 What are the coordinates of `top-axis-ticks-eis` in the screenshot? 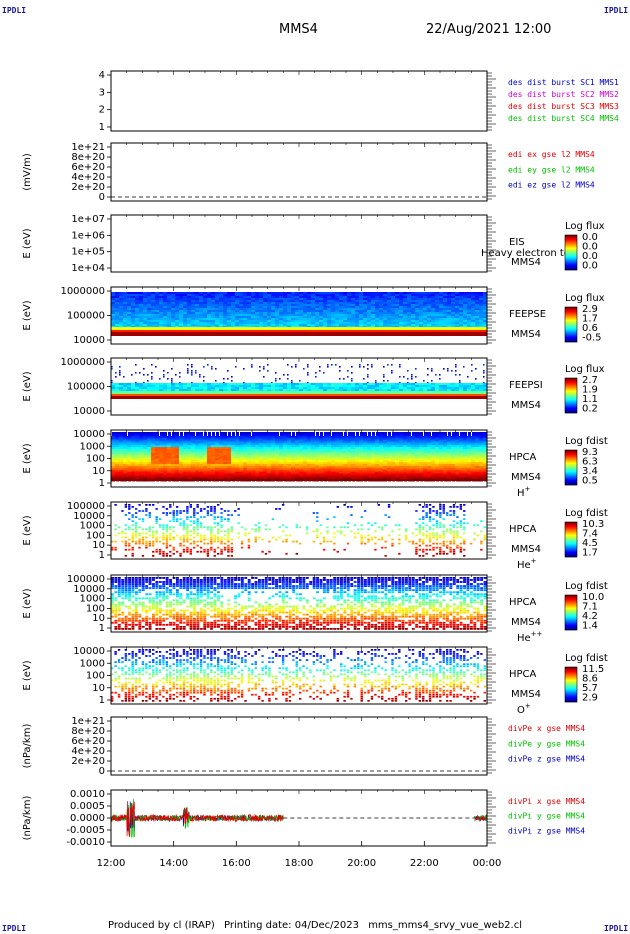 It's located at (299, 217).